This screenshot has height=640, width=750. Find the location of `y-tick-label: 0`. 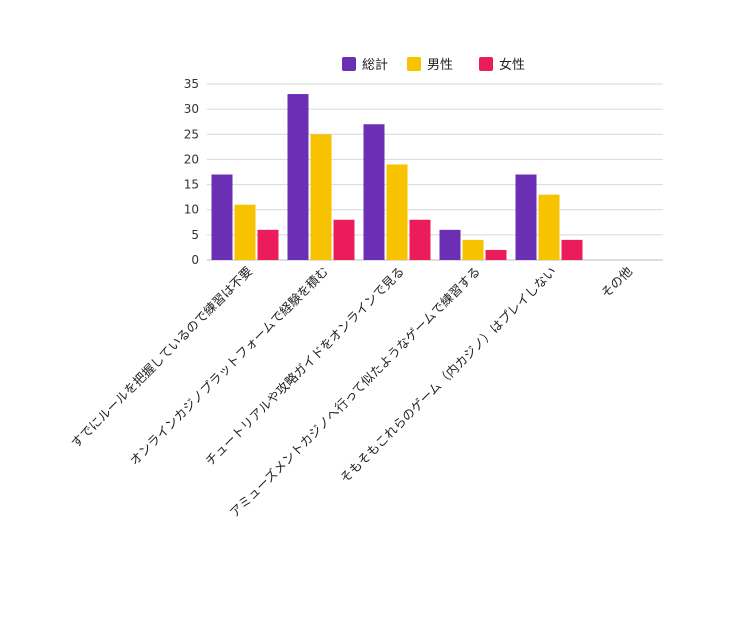

y-tick-label: 0 is located at coordinates (195, 260).